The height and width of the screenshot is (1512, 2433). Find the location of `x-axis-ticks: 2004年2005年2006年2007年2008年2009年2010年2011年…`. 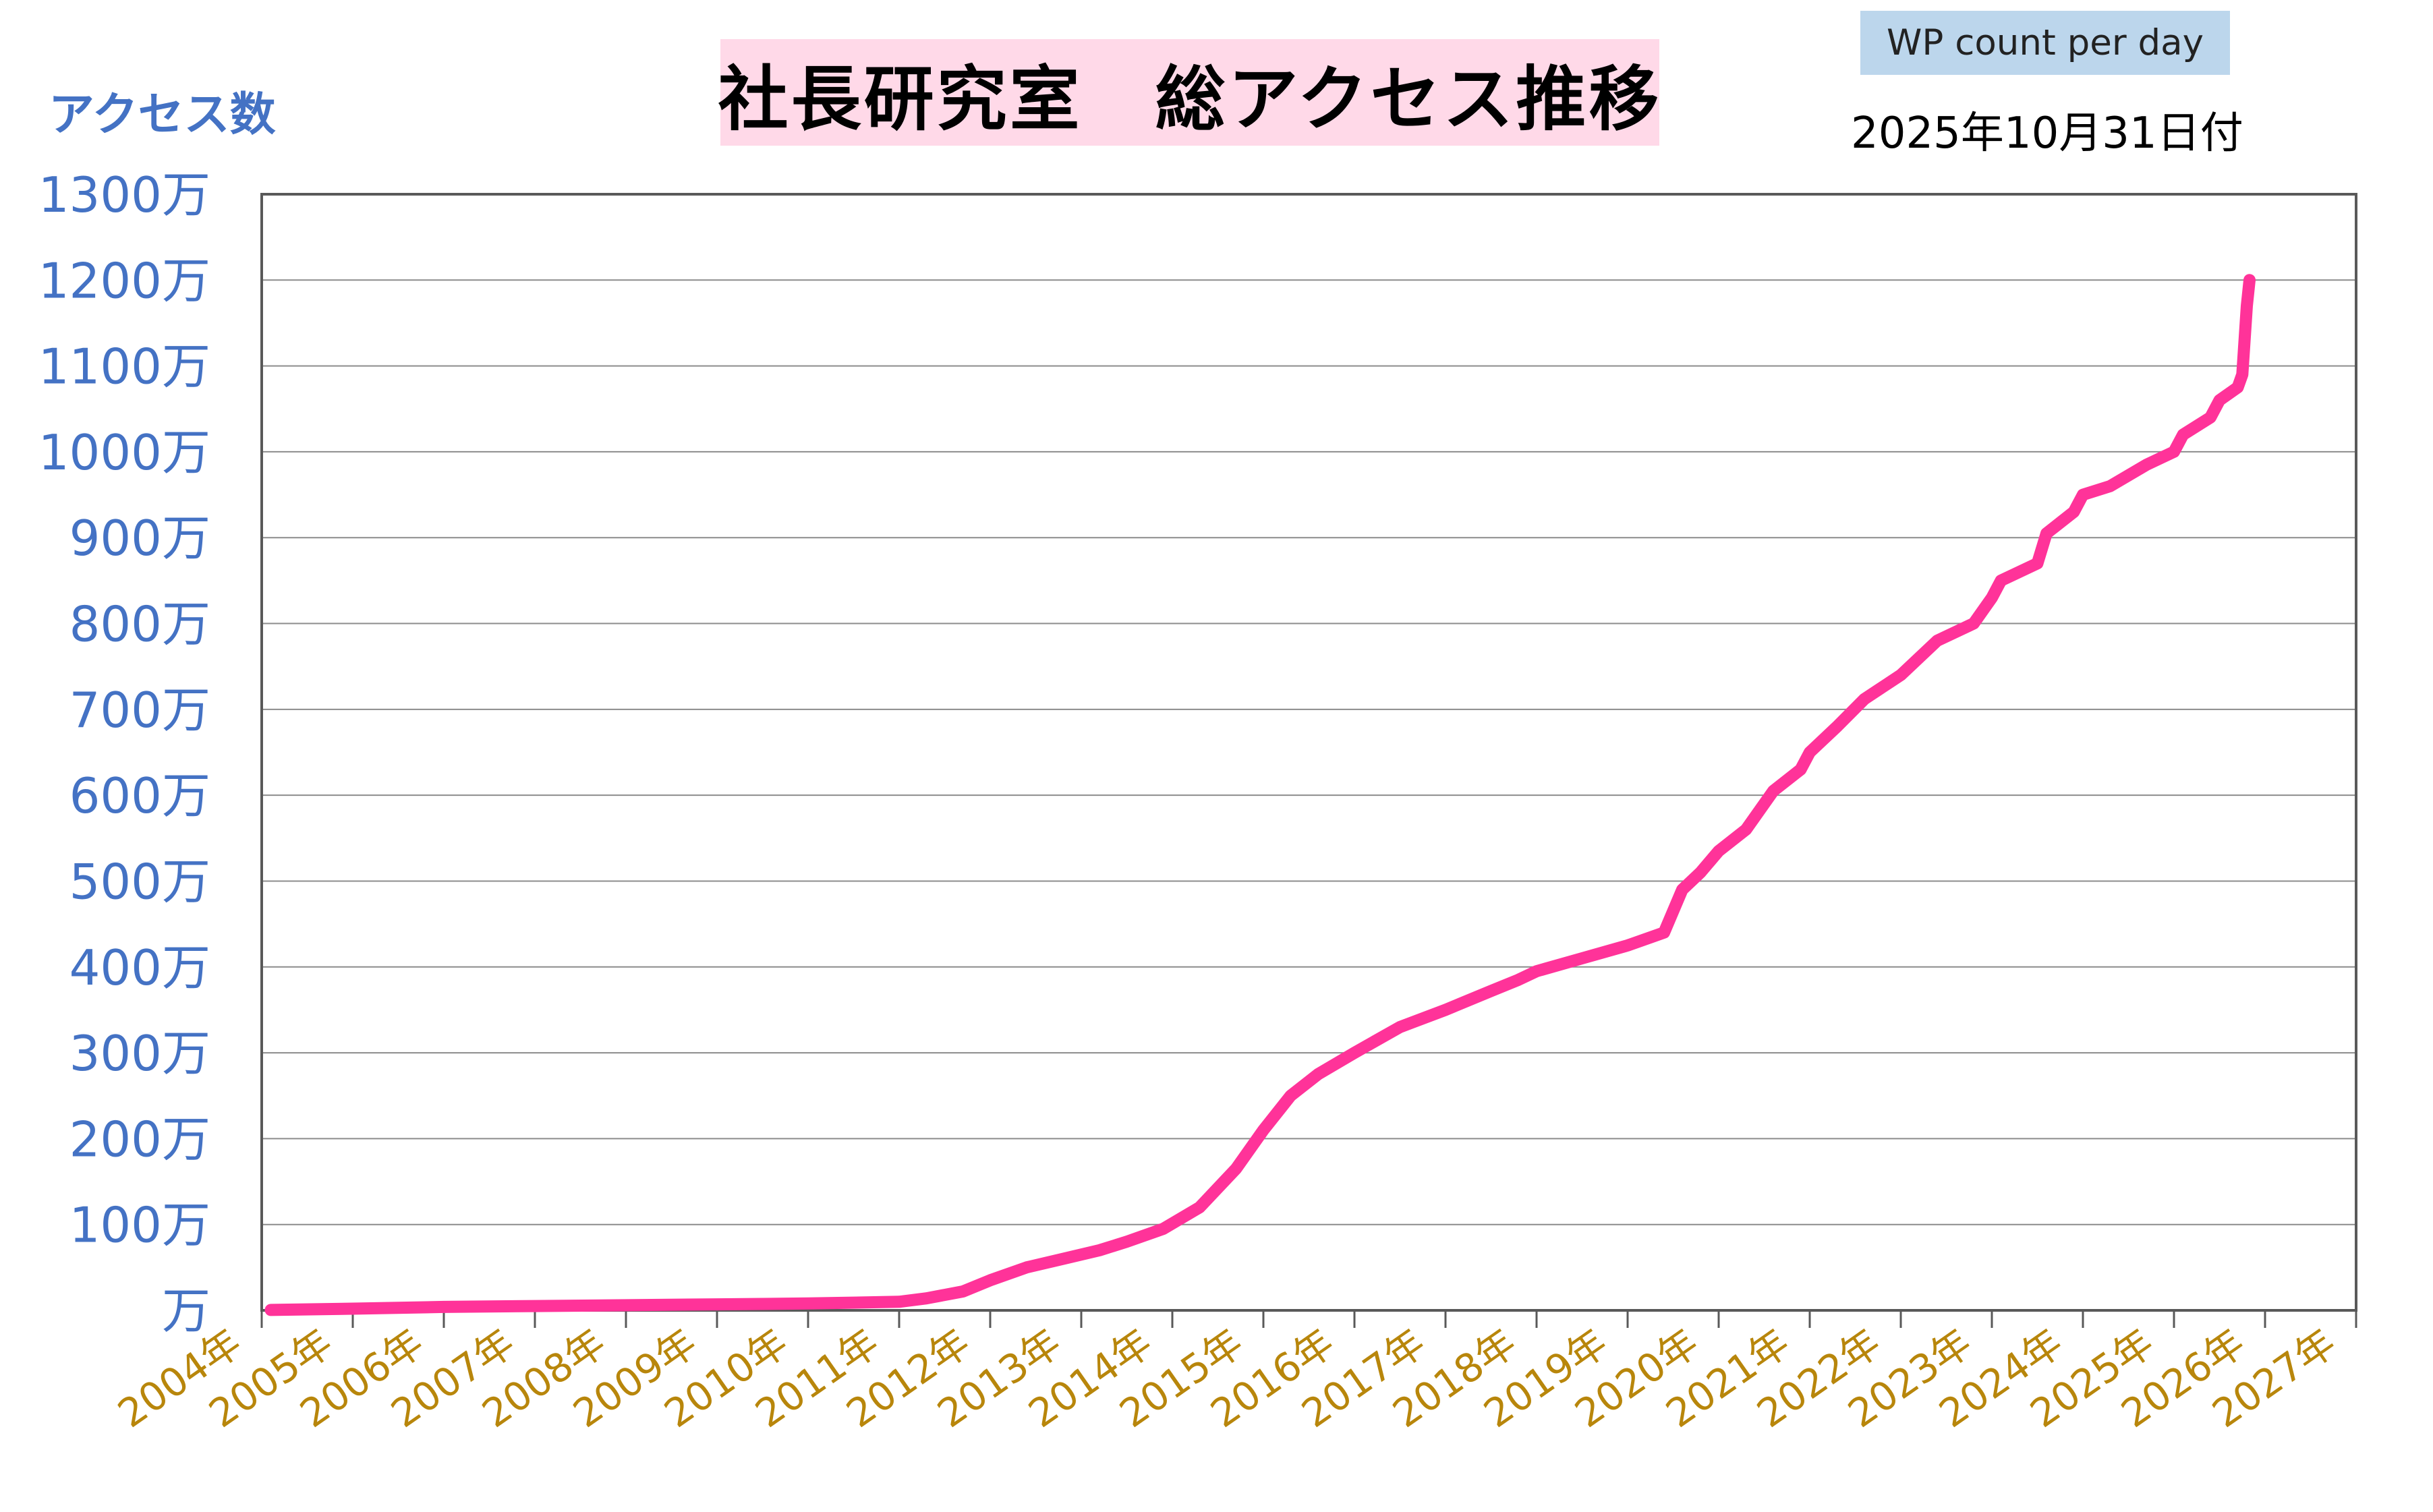

x-axis-ticks: 2004年2005年2006年2007年2008年2009年2010年2011年… is located at coordinates (1233, 1373).